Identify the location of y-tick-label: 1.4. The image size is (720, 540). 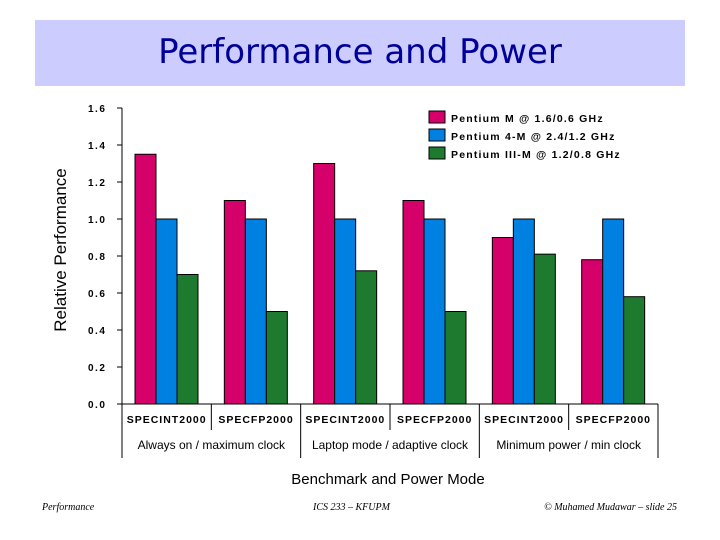
(97, 146).